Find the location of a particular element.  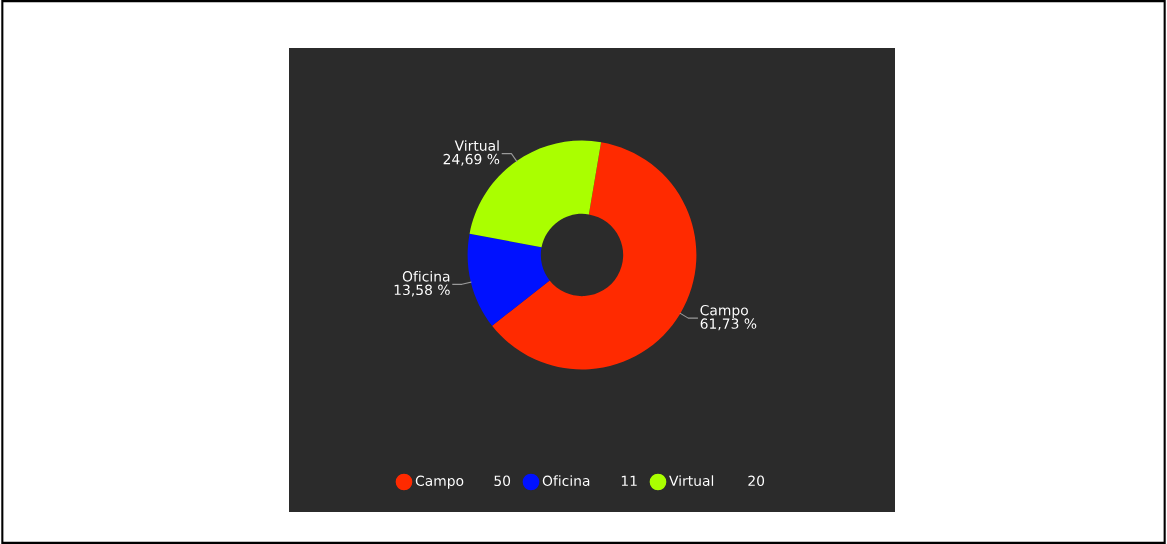

legend-label: Campo is located at coordinates (439, 482).